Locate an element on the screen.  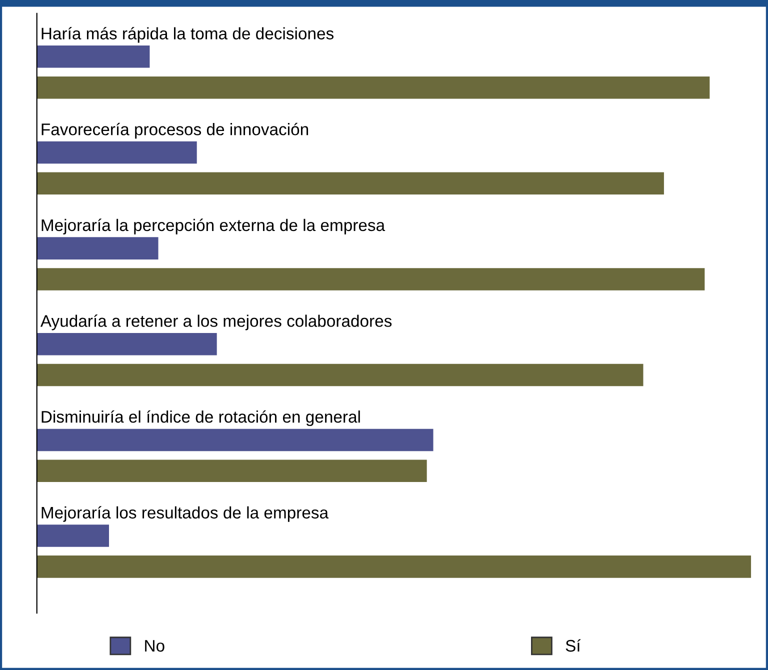
legend-label: No is located at coordinates (154, 646).